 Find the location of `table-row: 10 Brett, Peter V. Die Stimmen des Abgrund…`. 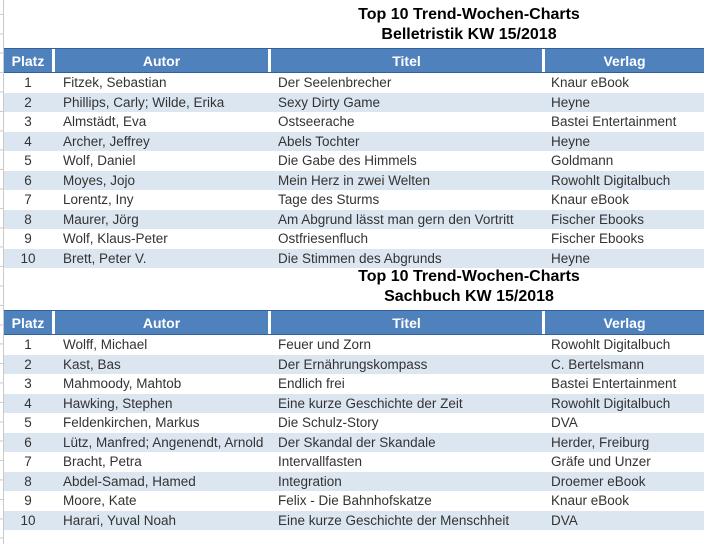

table-row: 10 Brett, Peter V. Die Stimmen des Abgrund… is located at coordinates (354, 258).